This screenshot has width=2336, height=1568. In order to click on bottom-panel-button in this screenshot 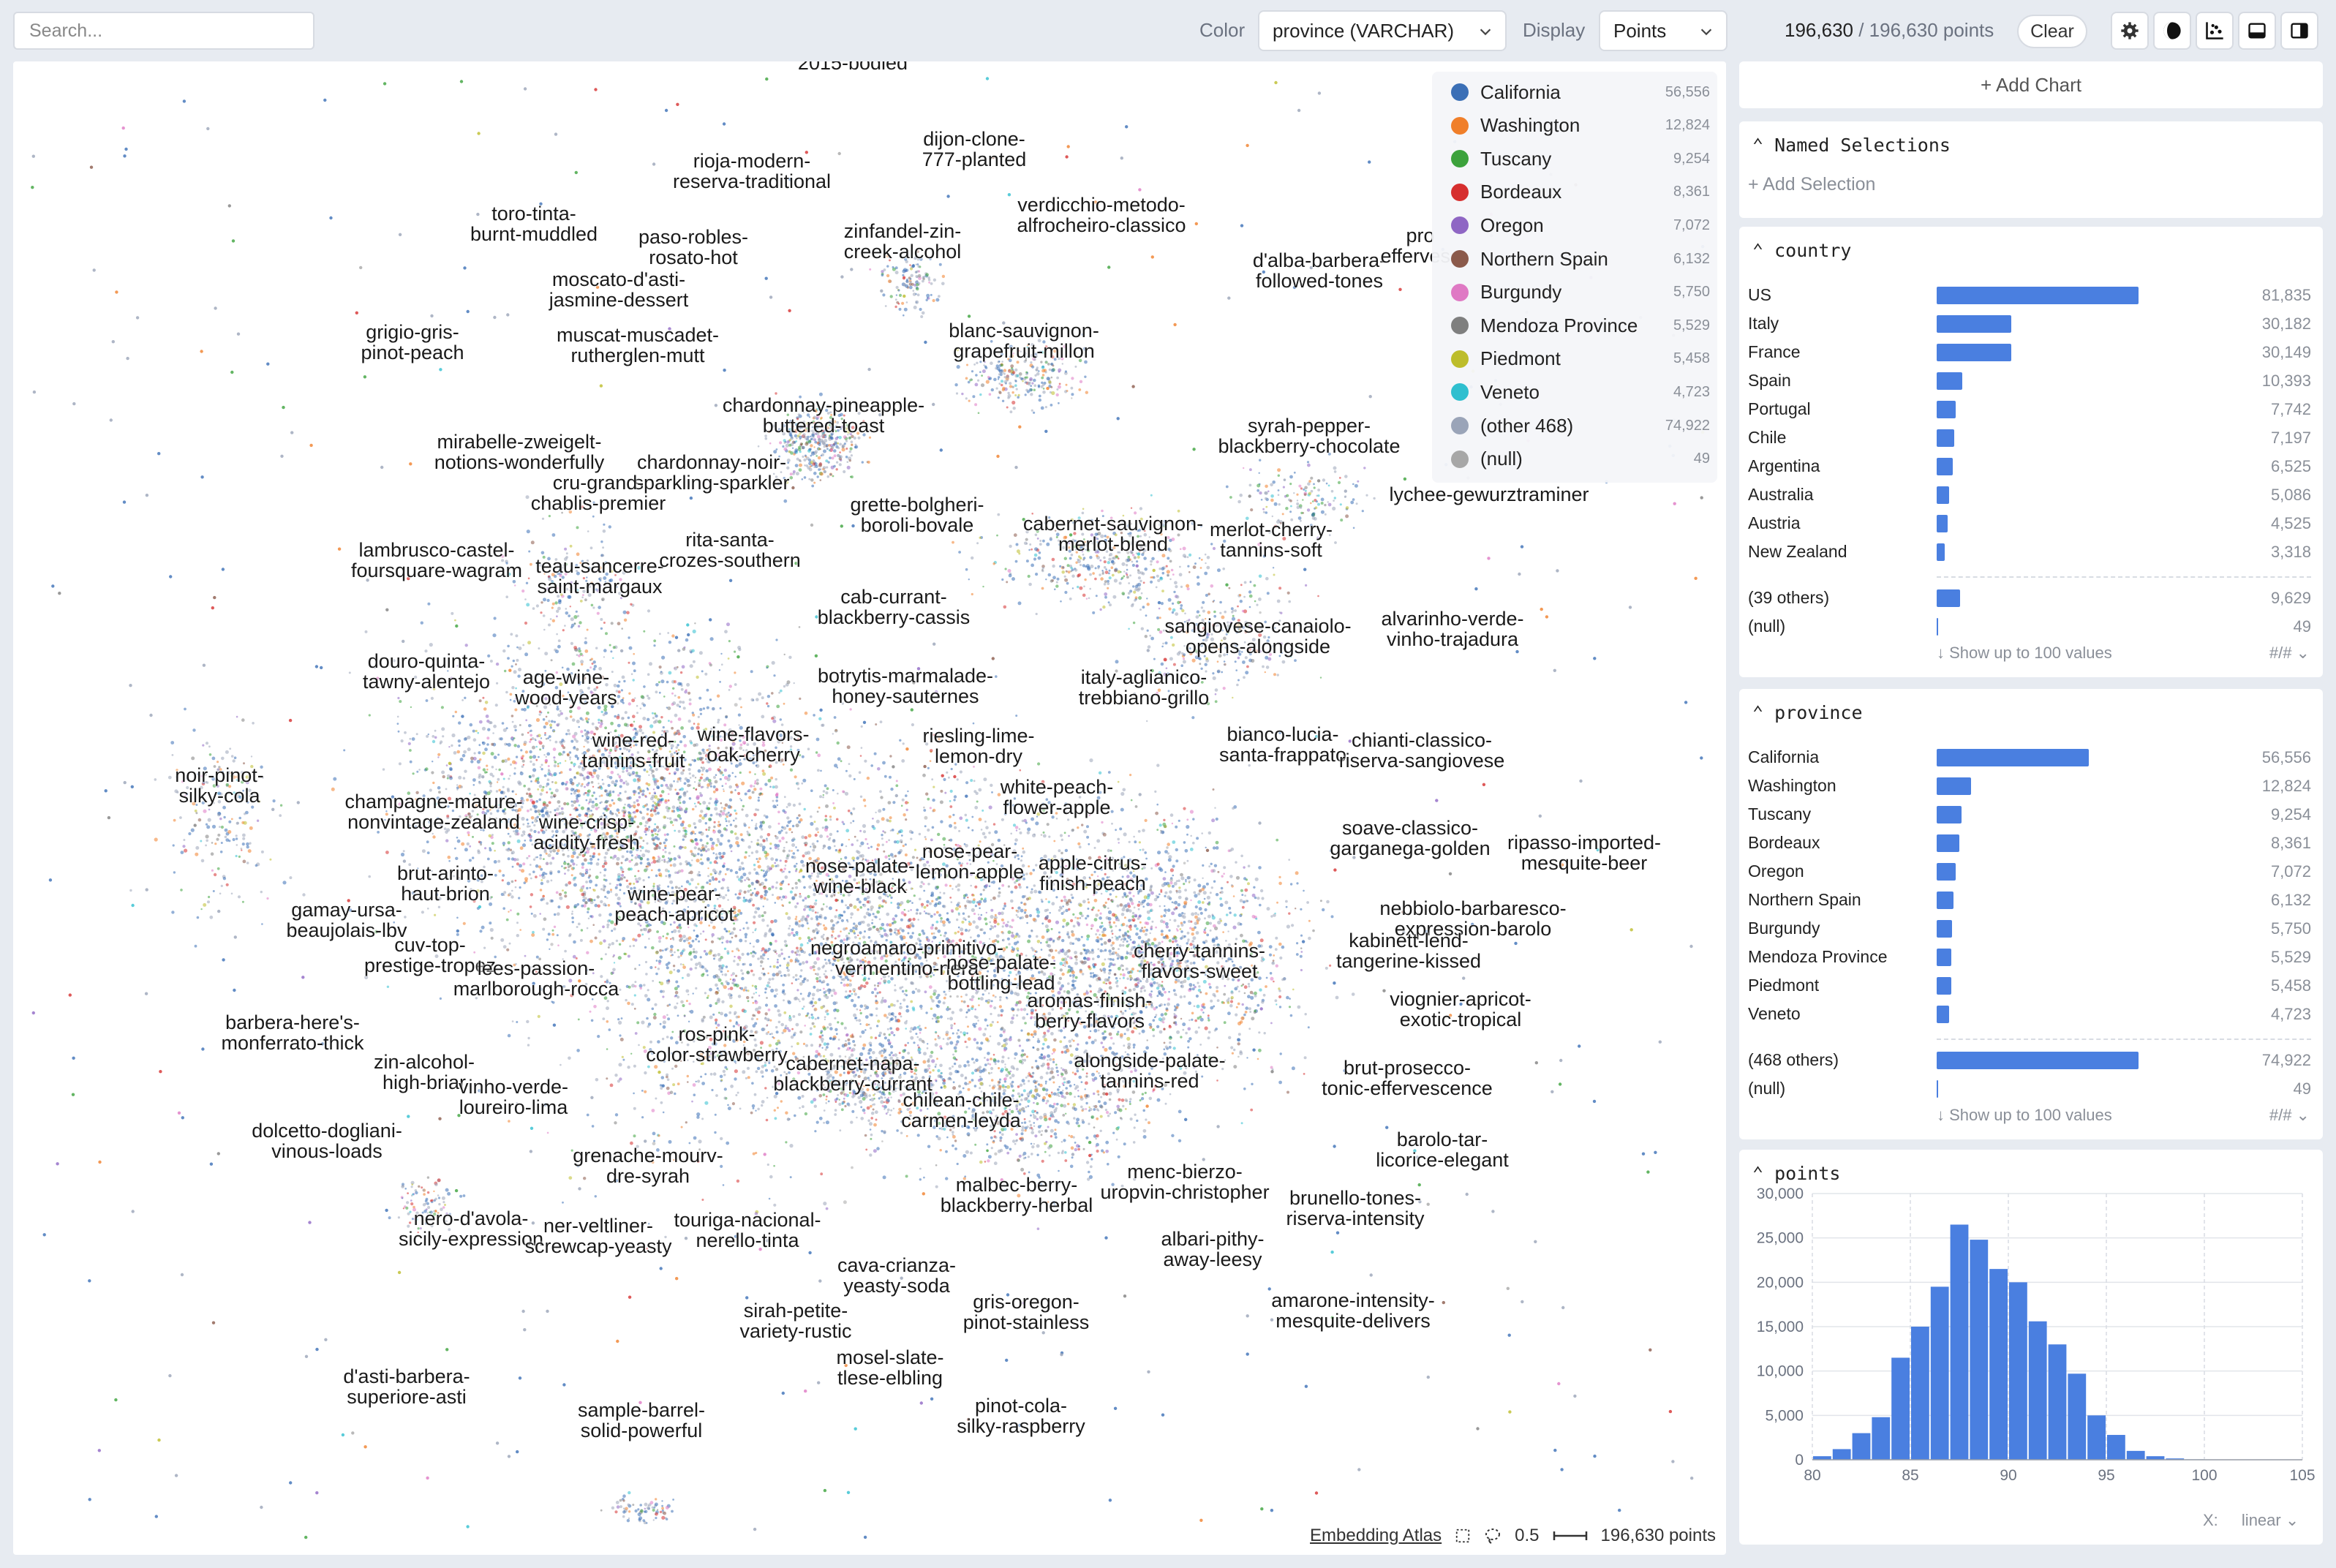, I will do `click(2257, 31)`.